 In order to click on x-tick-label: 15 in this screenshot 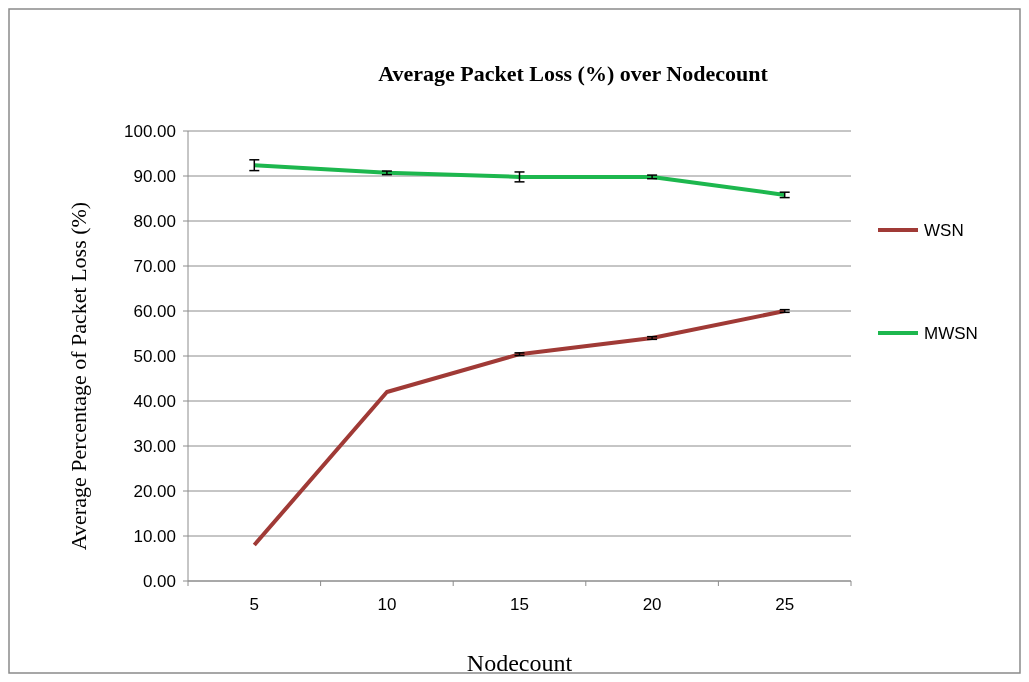, I will do `click(519, 604)`.